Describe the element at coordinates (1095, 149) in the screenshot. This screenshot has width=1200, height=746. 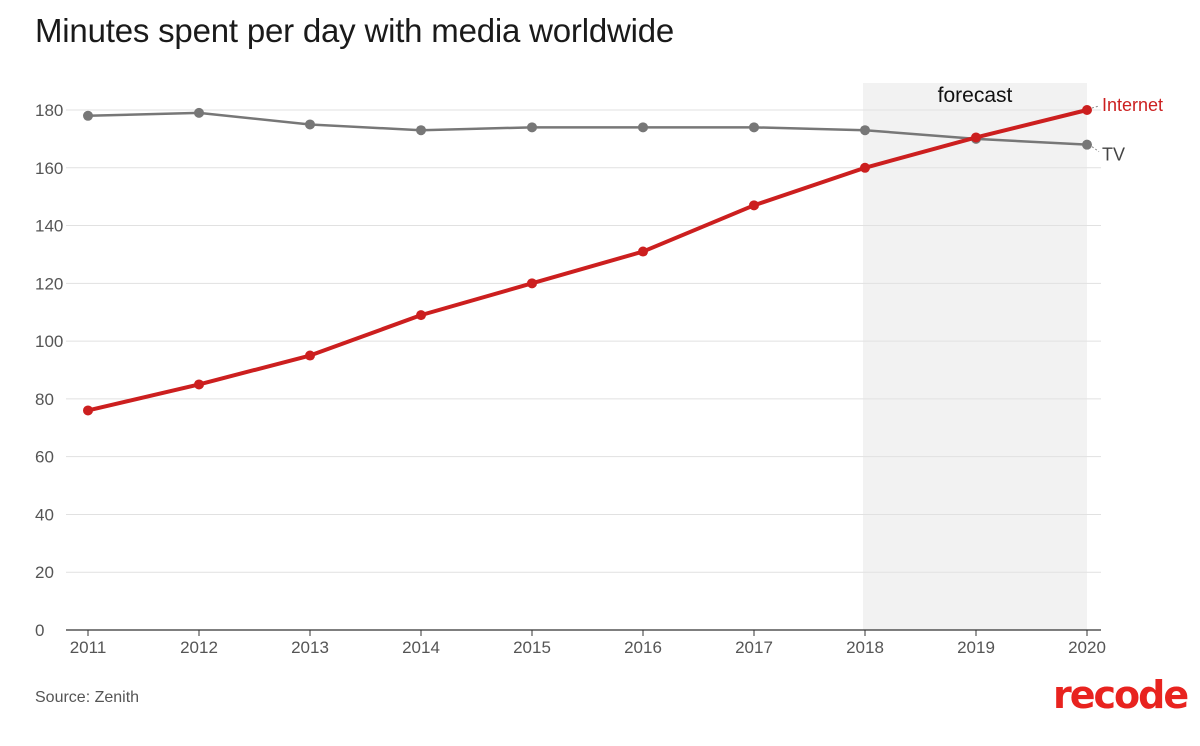
I see `tv-label-leader` at that location.